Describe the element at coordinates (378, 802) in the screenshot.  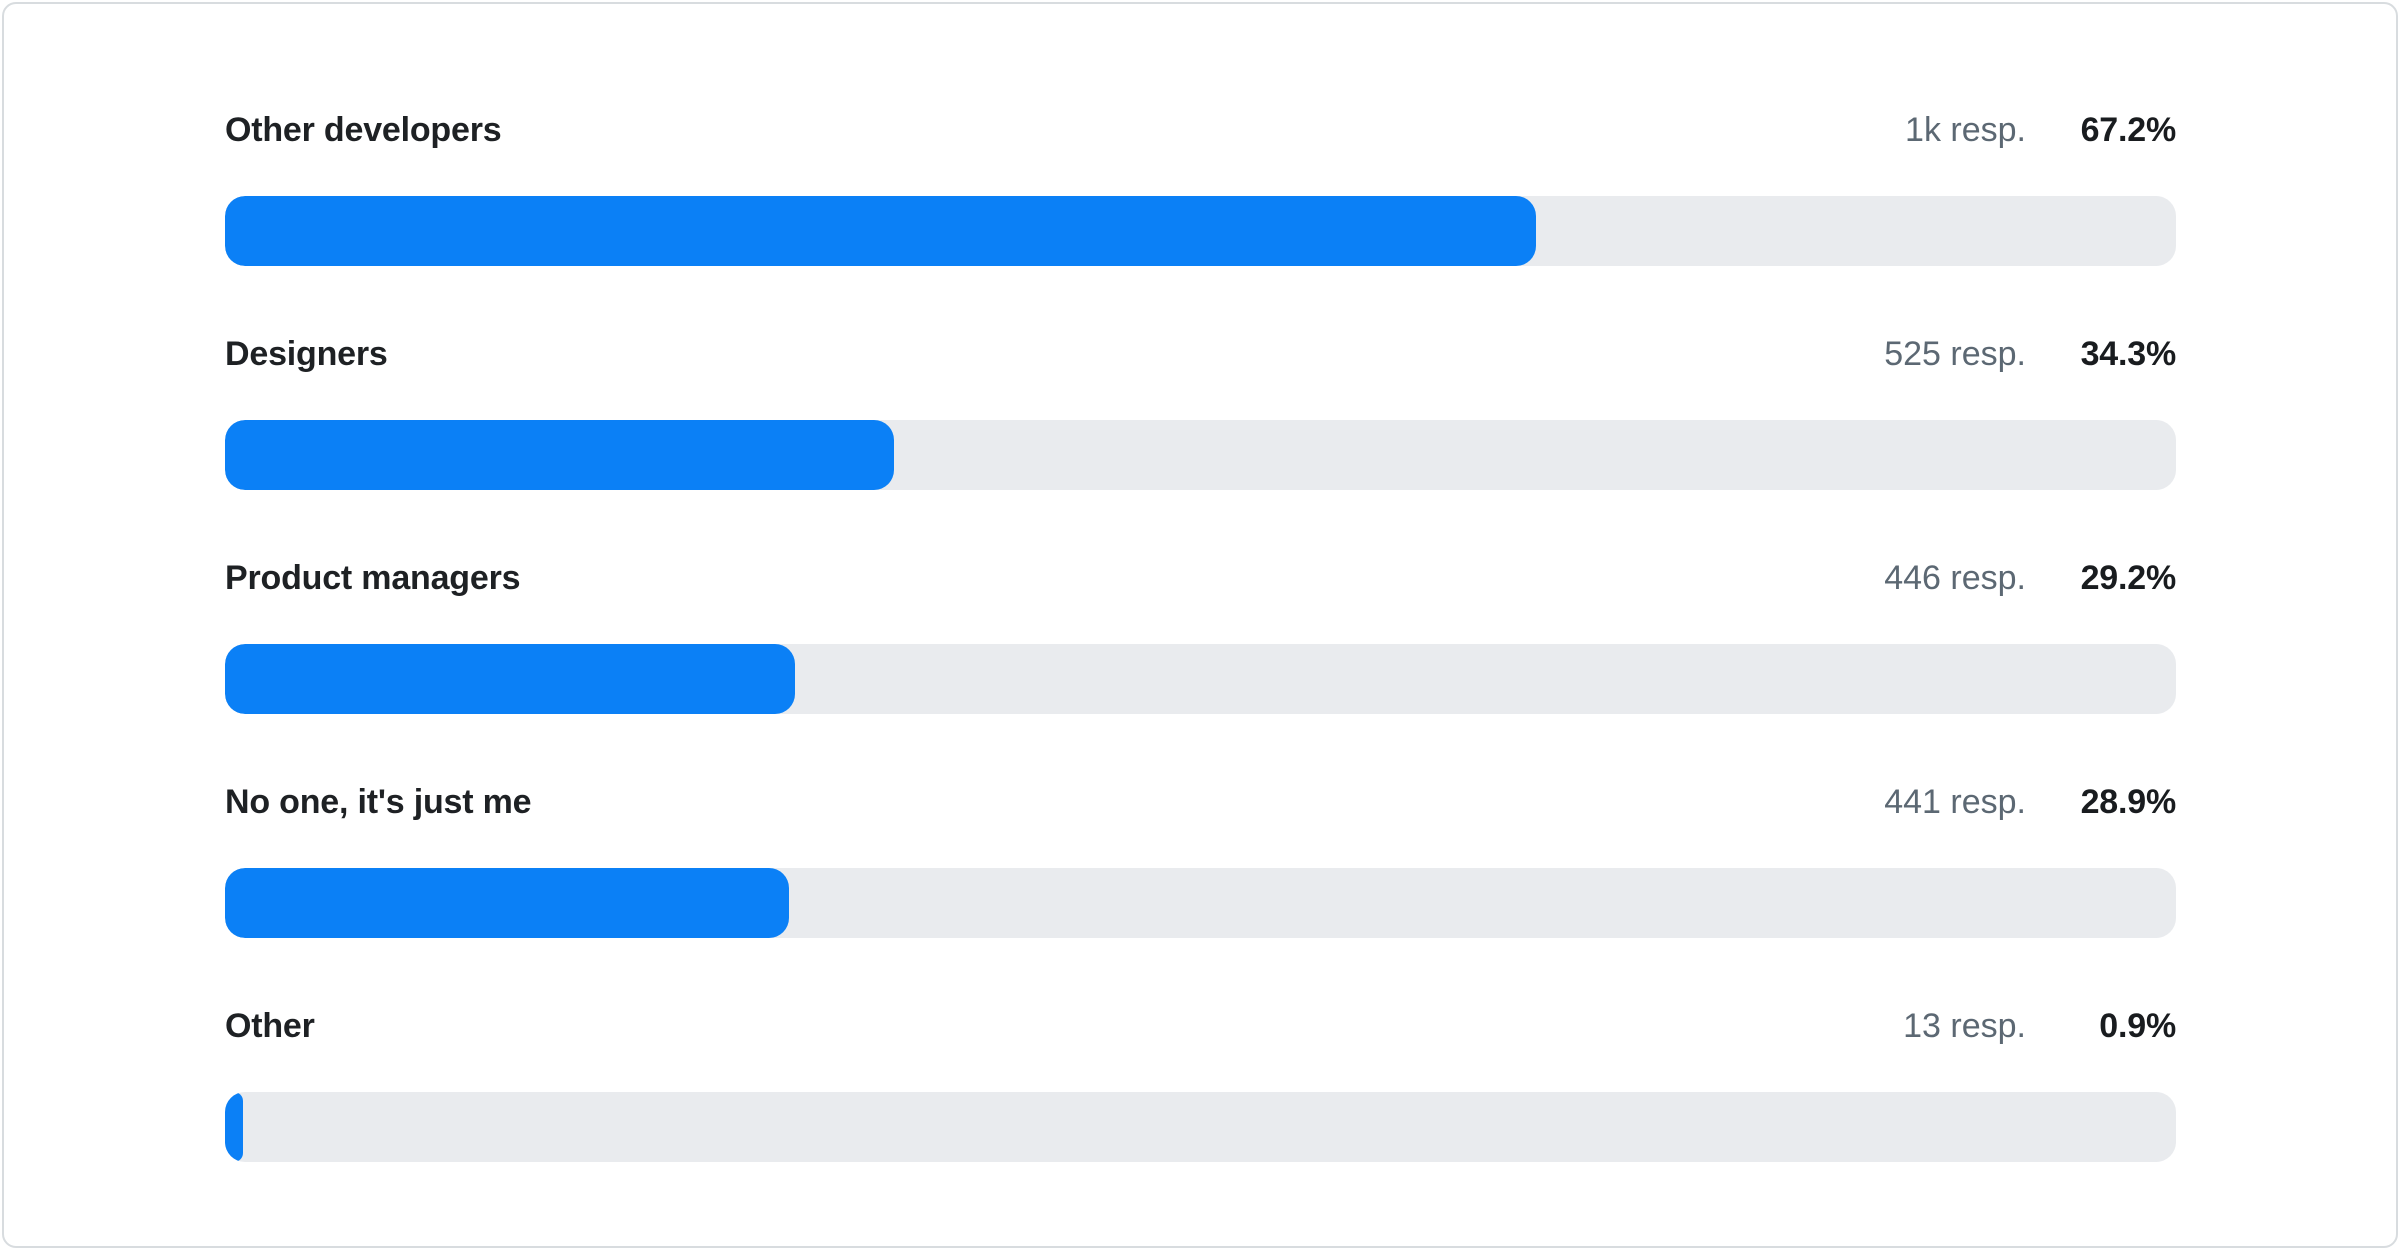
I see `category-label: No one, it's just me` at that location.